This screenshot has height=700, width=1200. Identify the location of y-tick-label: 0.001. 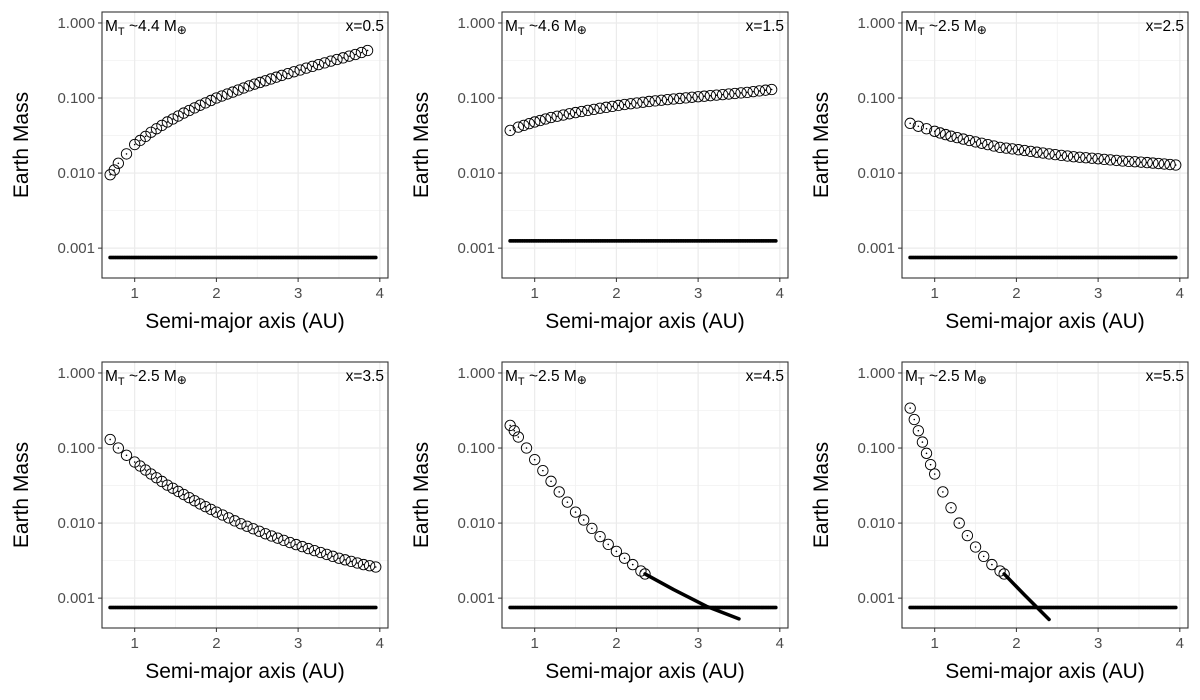
(476, 598).